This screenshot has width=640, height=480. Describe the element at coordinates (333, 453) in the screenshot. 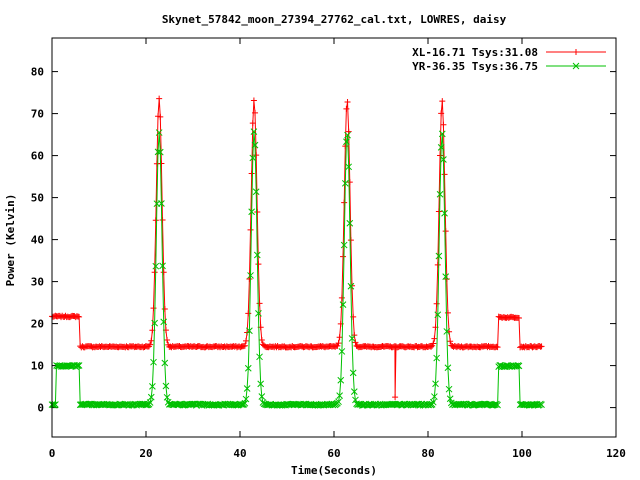

I see `x-tick-label: 60` at that location.